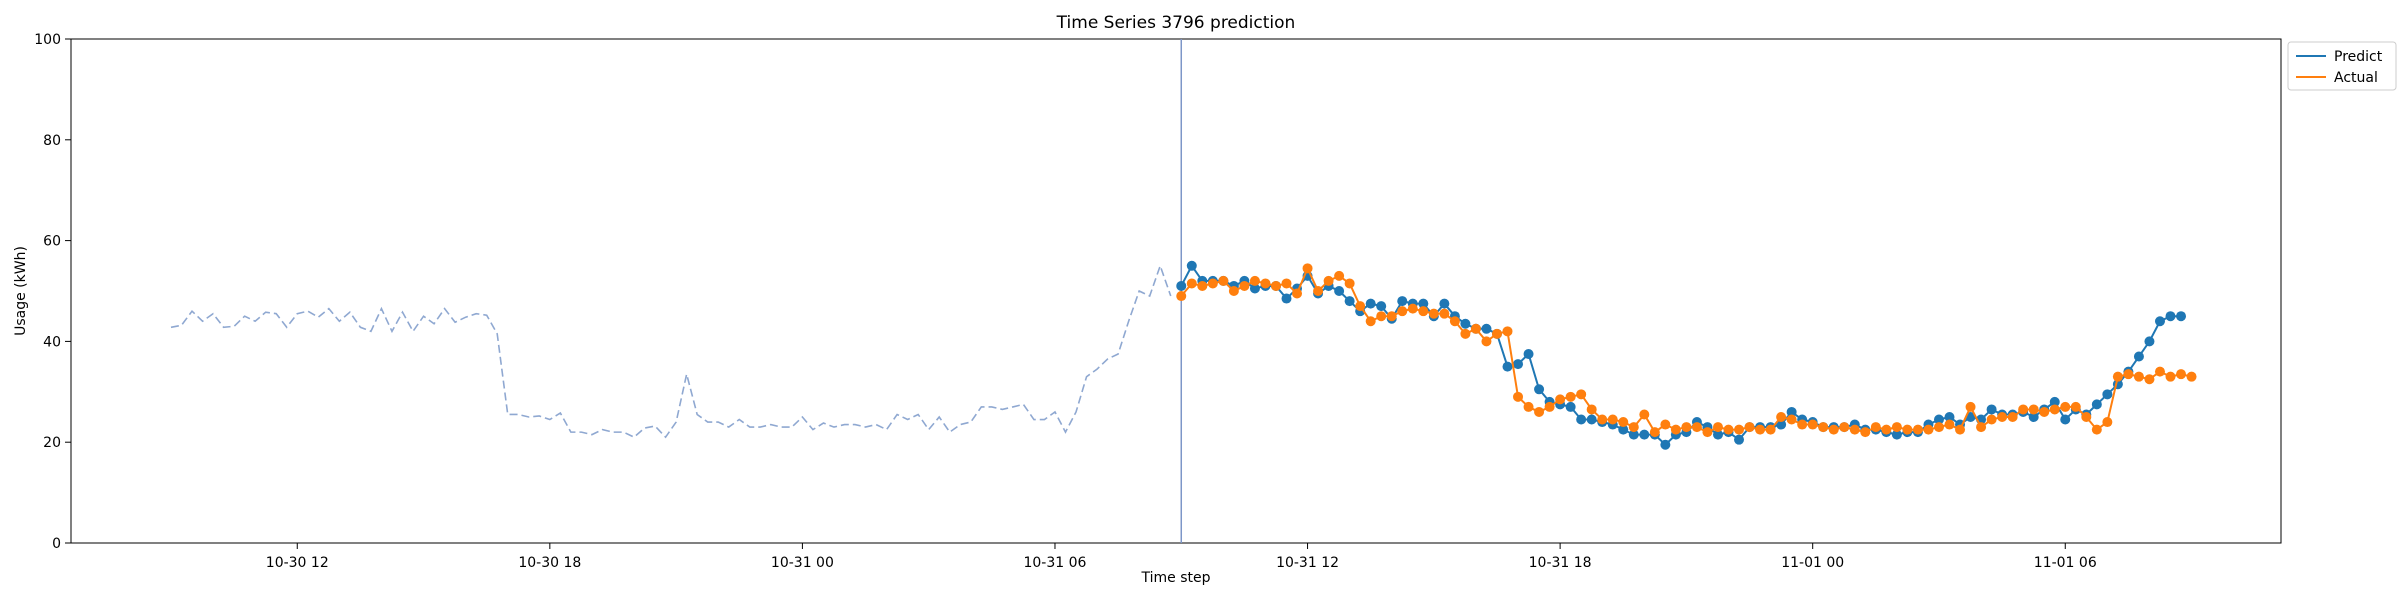 This screenshot has width=2400, height=600. What do you see at coordinates (1560, 563) in the screenshot?
I see `x-tick-label: 10-31 18` at bounding box center [1560, 563].